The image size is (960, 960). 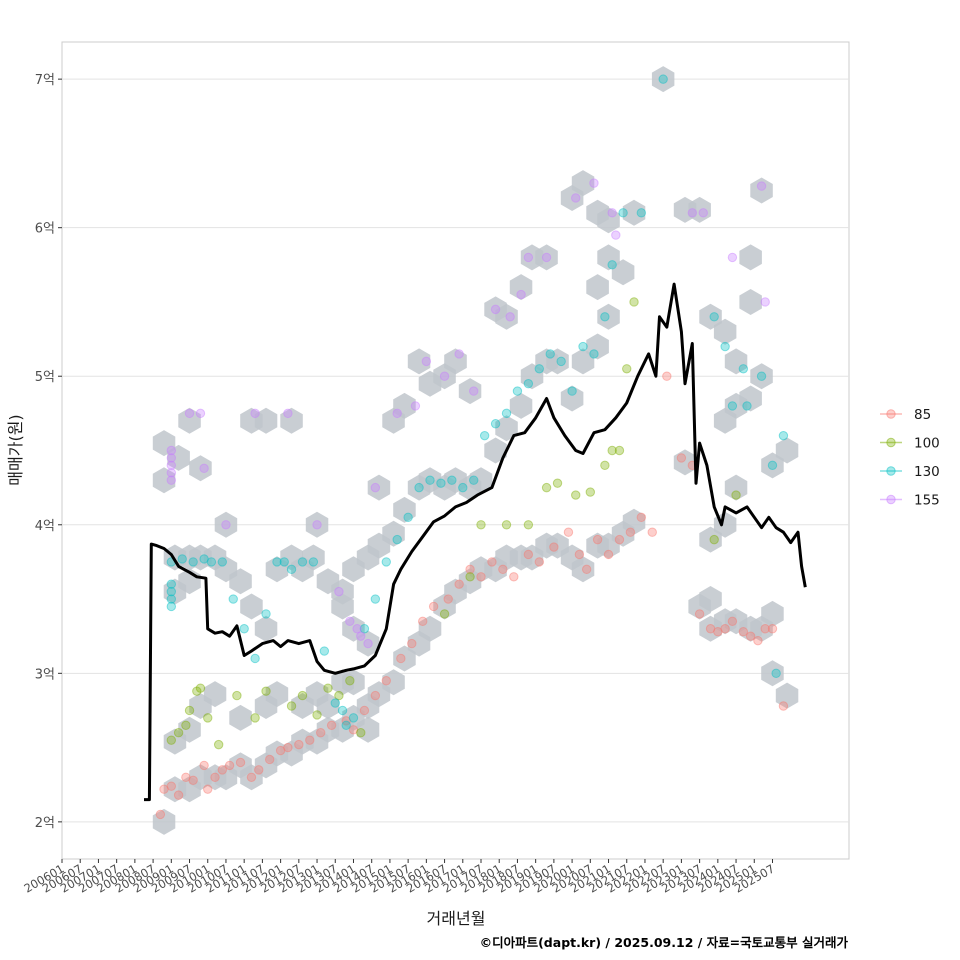 I want to click on y-tick-label: 7억, so click(x=45, y=80).